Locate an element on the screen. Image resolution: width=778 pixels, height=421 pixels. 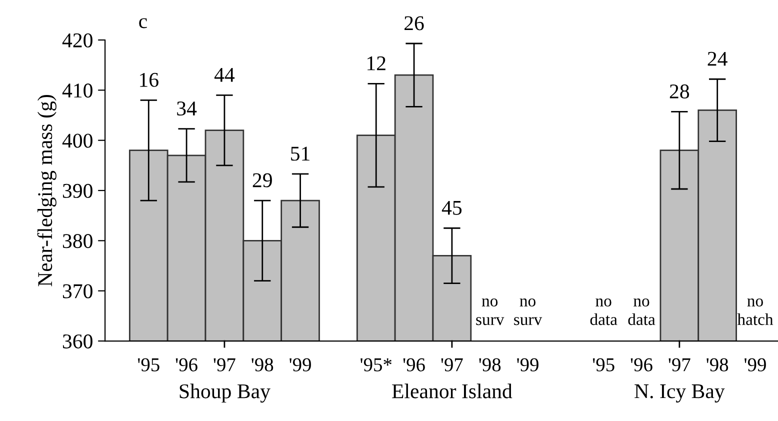
annotation: 34 is located at coordinates (187, 109).